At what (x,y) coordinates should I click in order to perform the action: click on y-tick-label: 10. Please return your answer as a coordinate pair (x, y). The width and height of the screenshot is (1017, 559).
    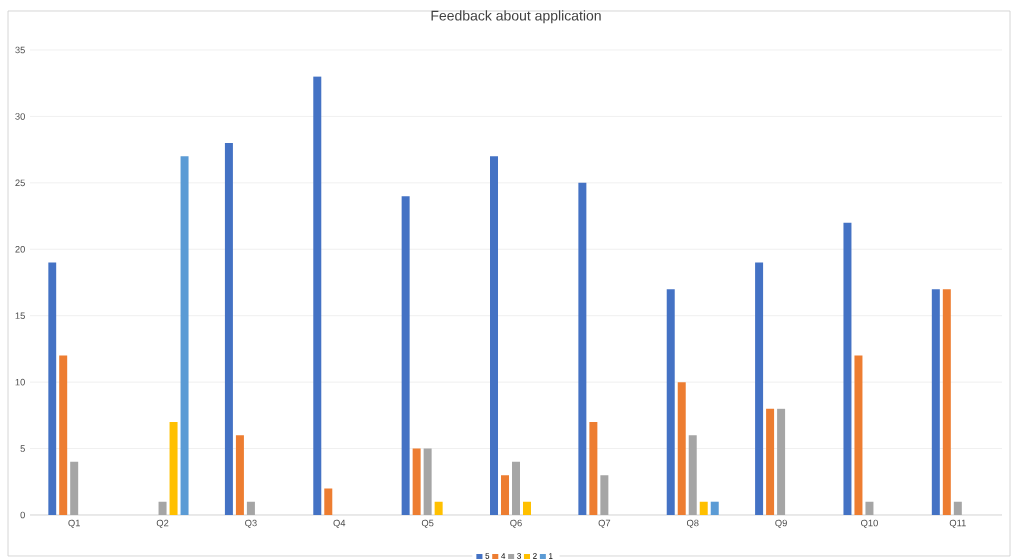
    Looking at the image, I should click on (20, 382).